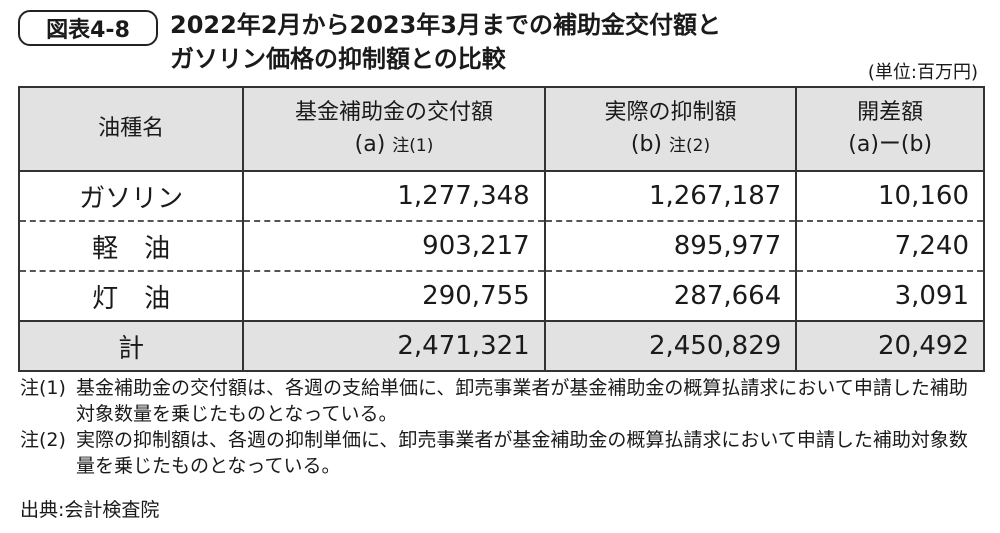 This screenshot has height=533, width=1000. Describe the element at coordinates (670, 246) in the screenshot. I see `cell: 895,977` at that location.